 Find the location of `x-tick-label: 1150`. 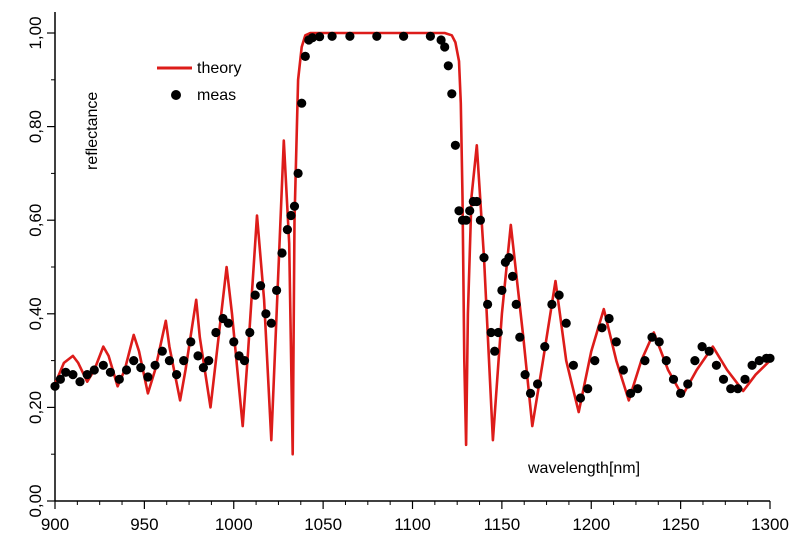

x-tick-label: 1150 is located at coordinates (502, 524).